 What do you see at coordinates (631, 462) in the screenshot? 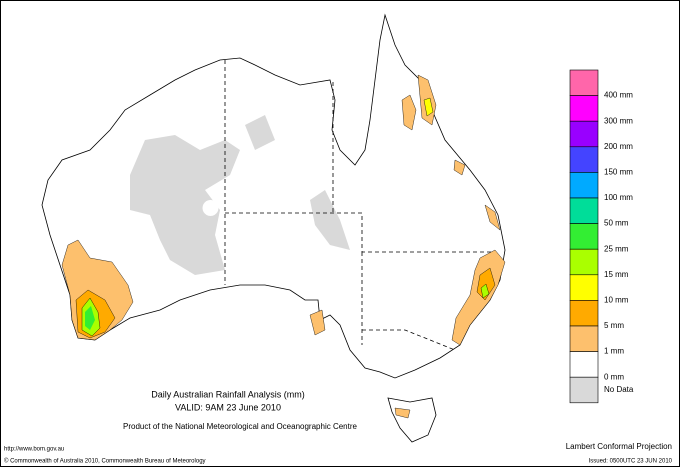
I see `issued: Issued: 0500UTC 23 JUN 2010` at bounding box center [631, 462].